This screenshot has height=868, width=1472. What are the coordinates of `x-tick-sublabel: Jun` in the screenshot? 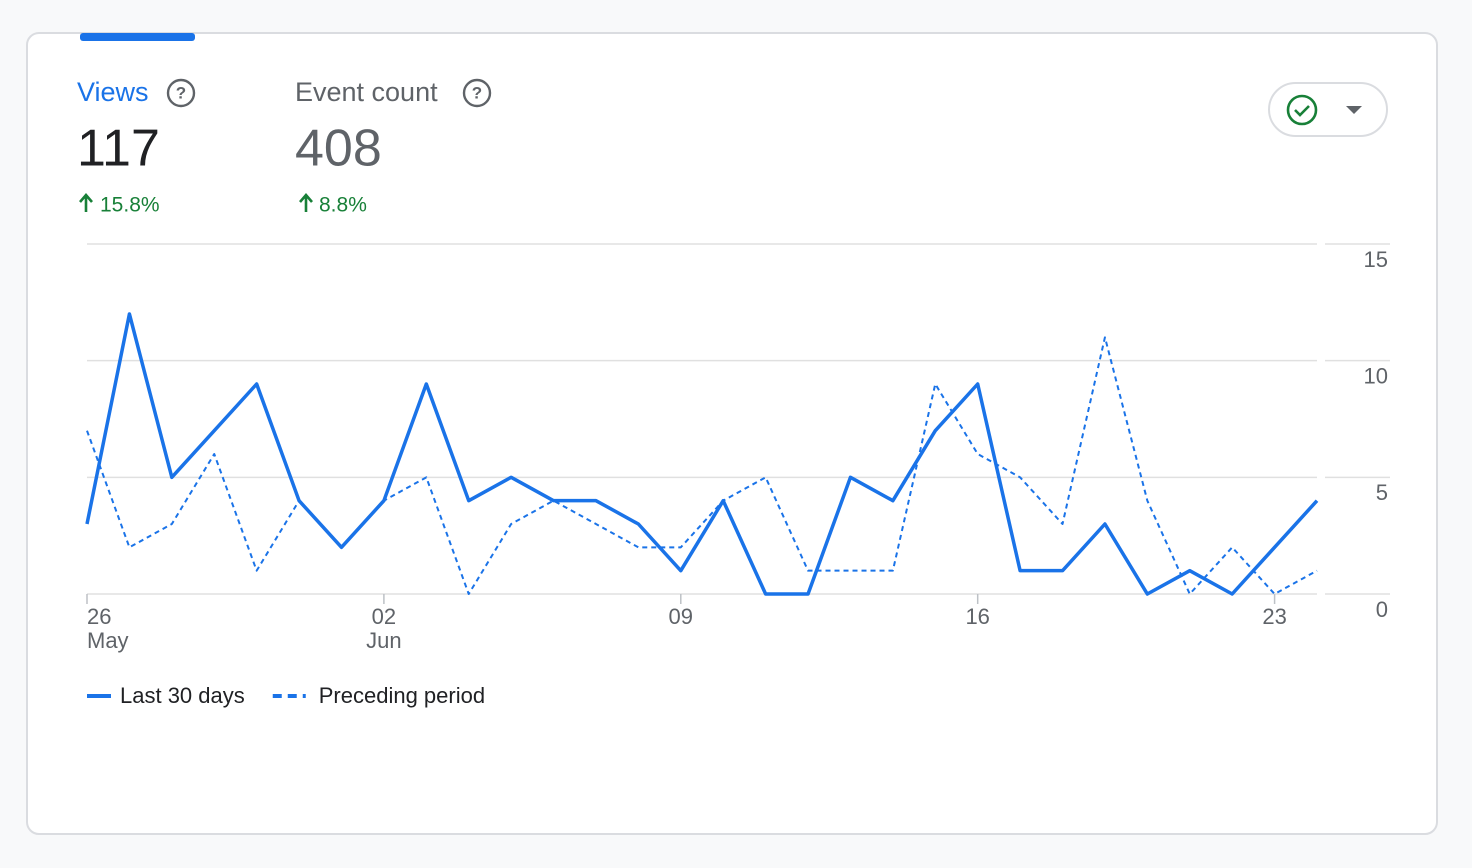 It's located at (383, 640).